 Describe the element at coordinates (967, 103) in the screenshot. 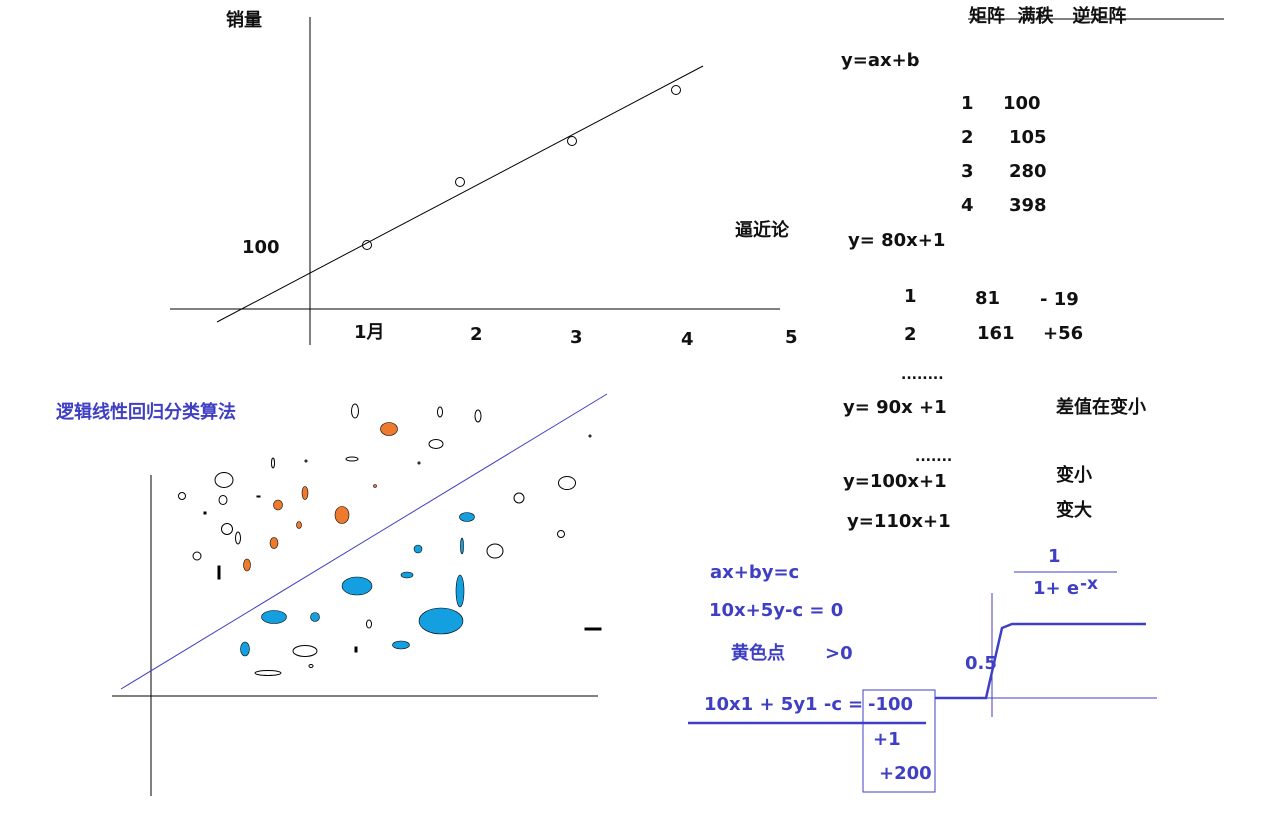

I see `table-x: 1` at that location.